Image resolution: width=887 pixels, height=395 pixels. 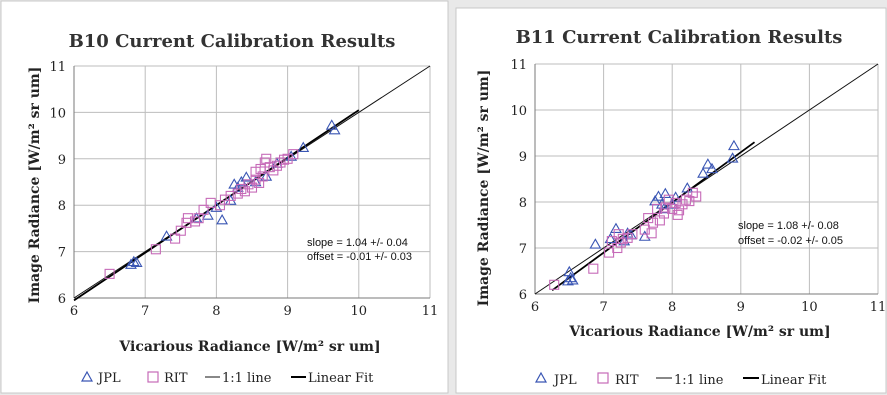 I want to click on offset-annotation: offset = -0.01 +/- 0.03, so click(x=359, y=257).